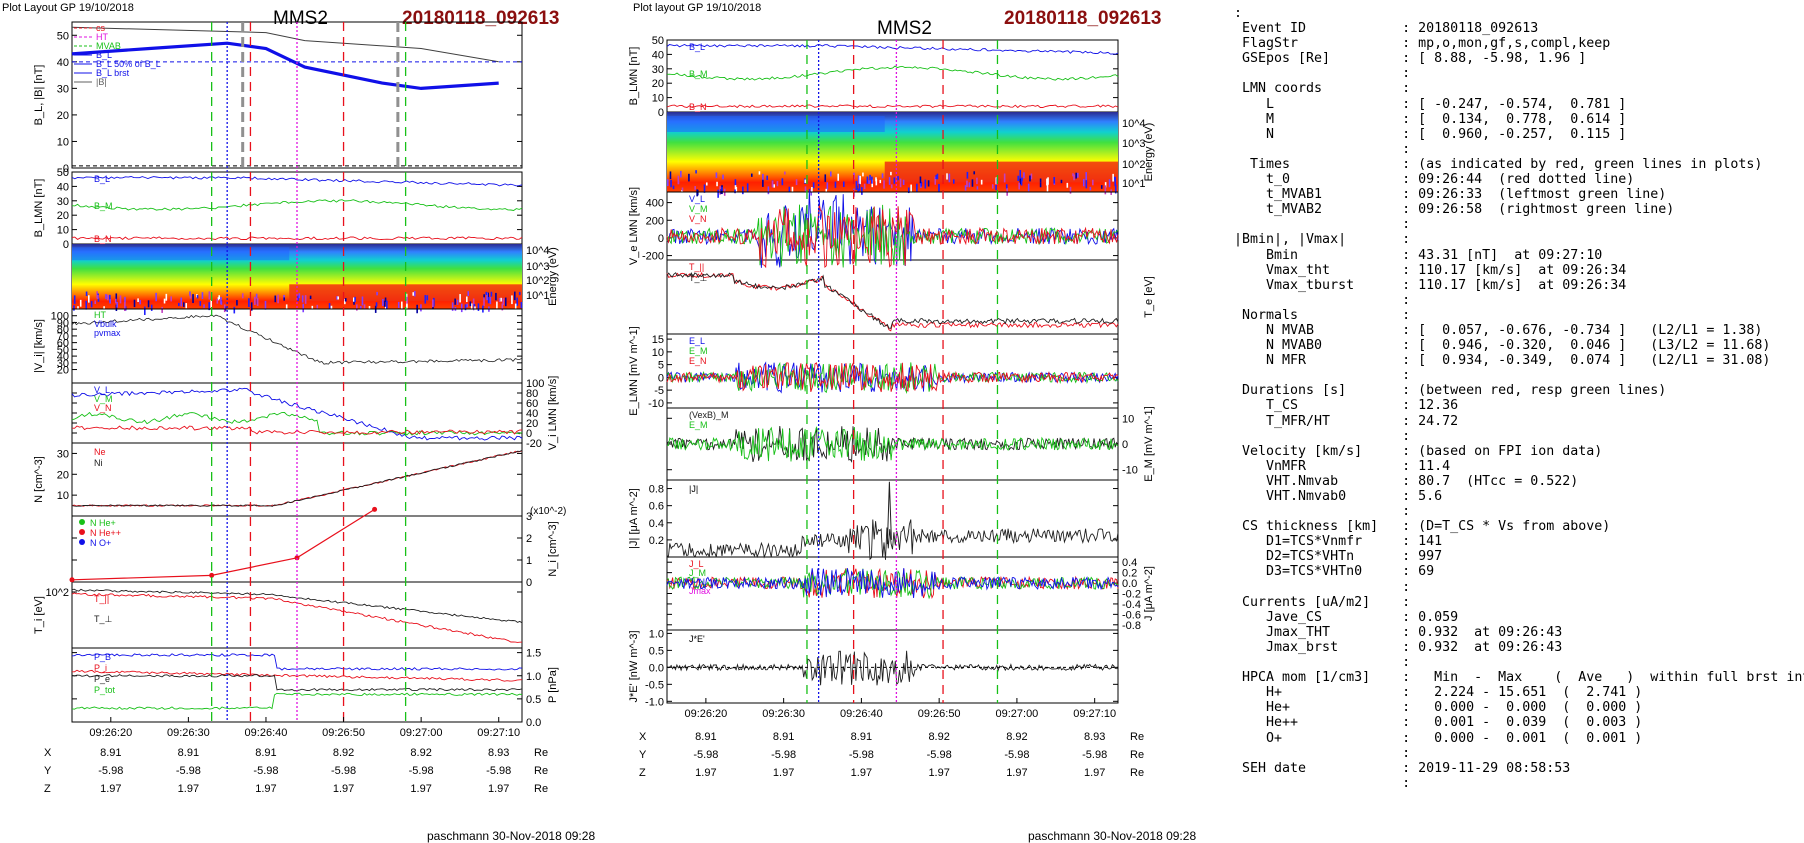  Describe the element at coordinates (100, 315) in the screenshot. I see `left-4-legend-label: HT` at that location.